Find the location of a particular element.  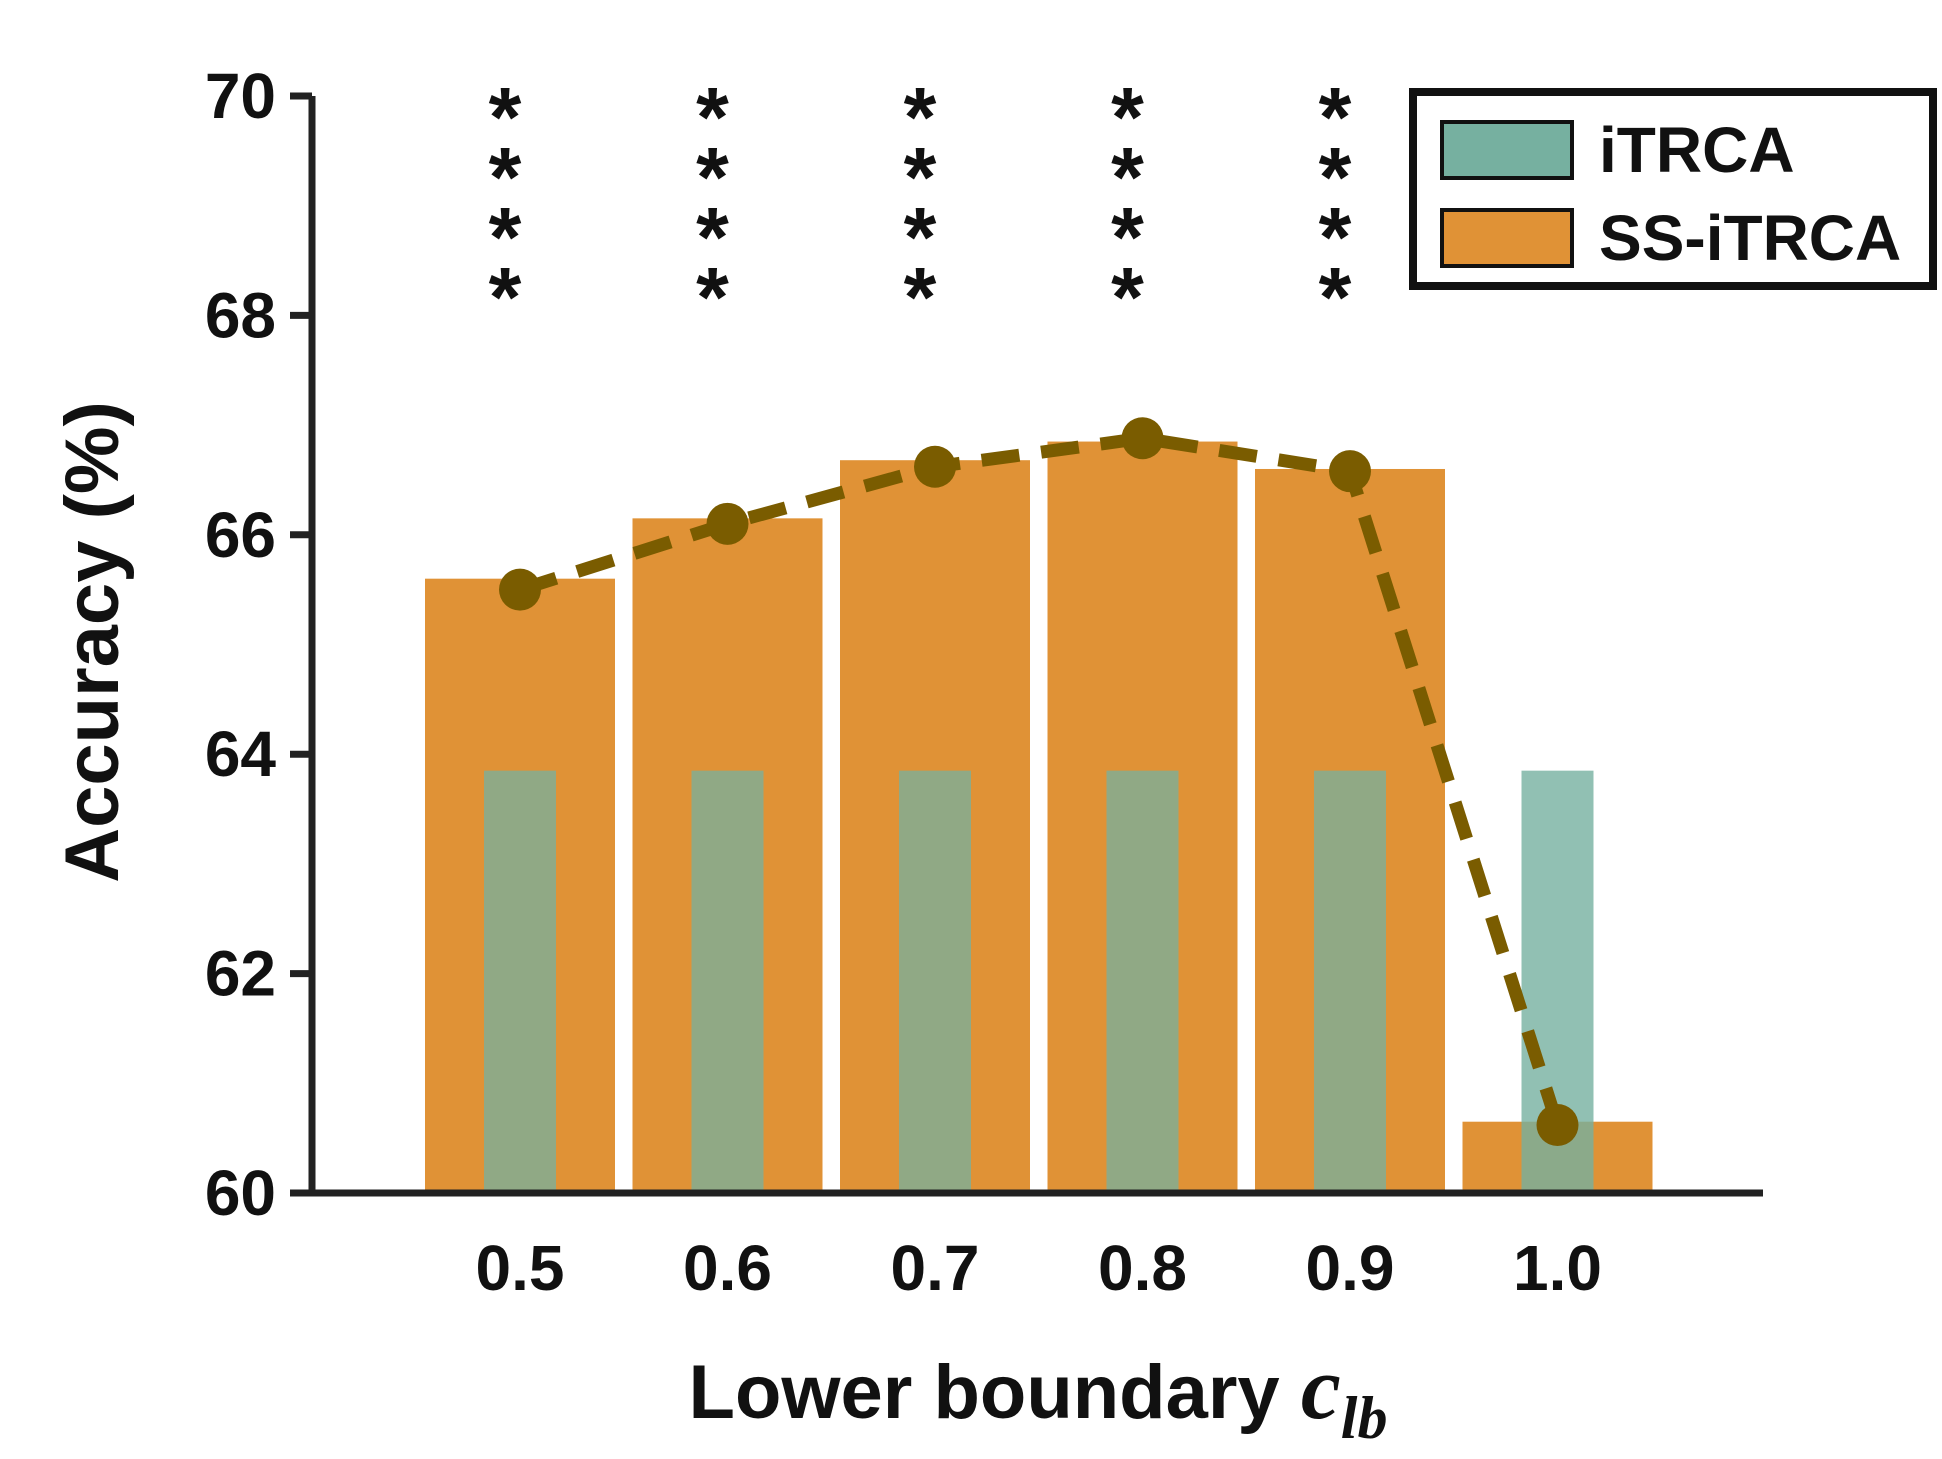

legend-swatch-ss-itrca is located at coordinates (1507, 238).